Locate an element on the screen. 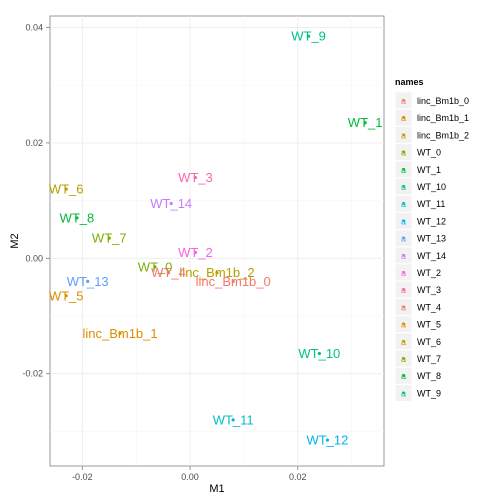 The height and width of the screenshot is (504, 504). point-label: WT_12 is located at coordinates (327, 440).